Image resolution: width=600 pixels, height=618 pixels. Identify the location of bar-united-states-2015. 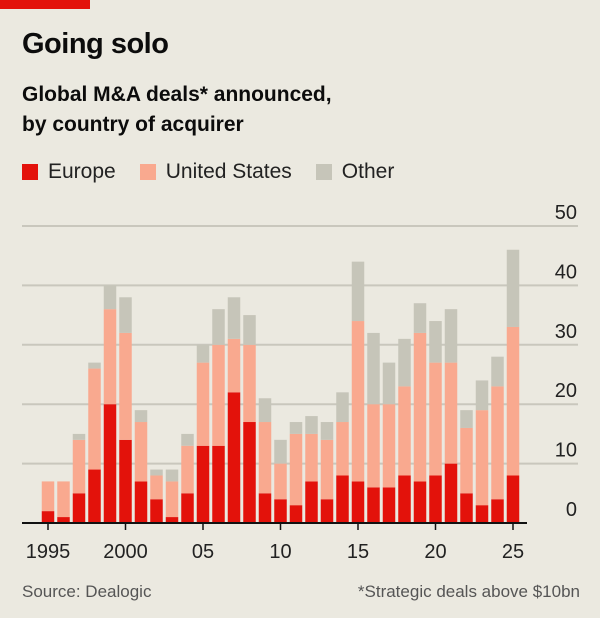
(358, 401).